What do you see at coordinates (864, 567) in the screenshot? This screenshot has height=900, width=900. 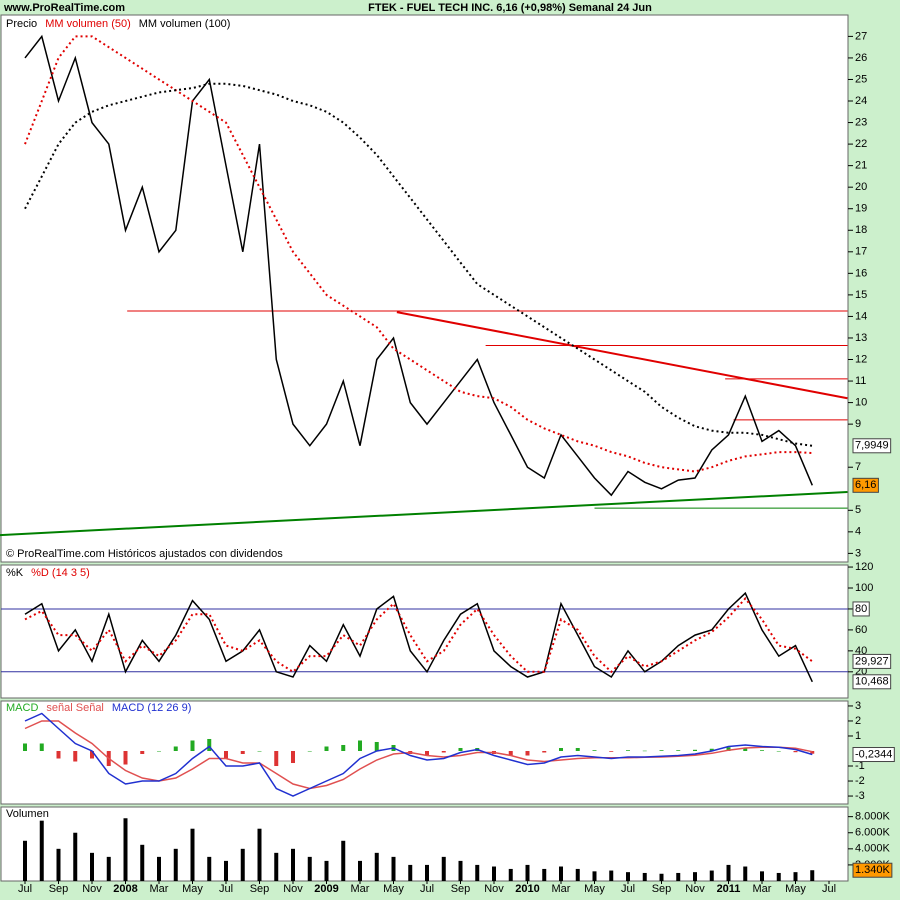 I see `y-tick-label: 120` at bounding box center [864, 567].